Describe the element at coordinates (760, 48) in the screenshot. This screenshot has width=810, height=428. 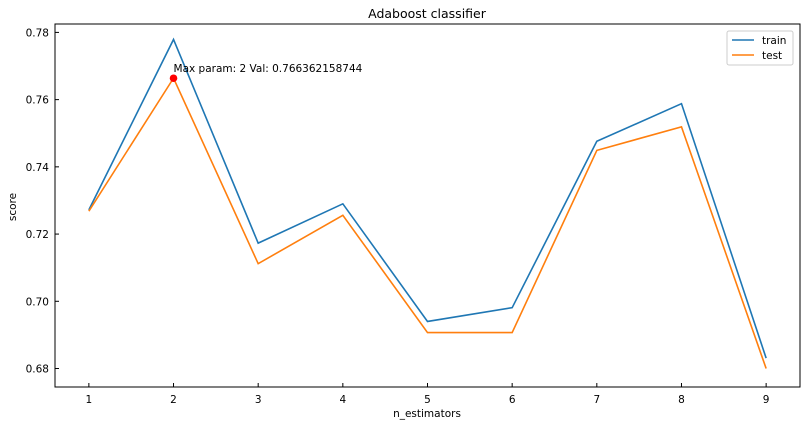
I see `legend: train test` at that location.